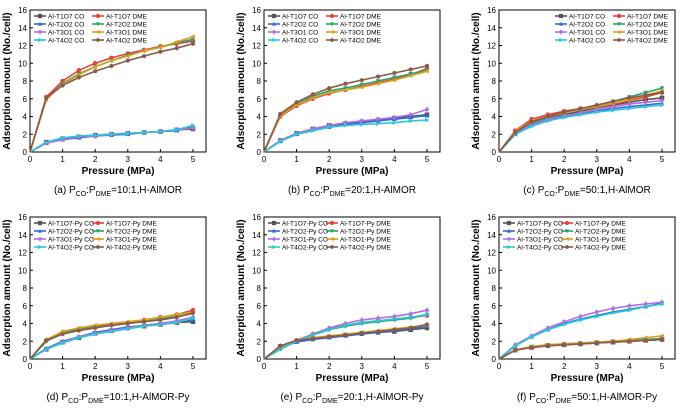 Image resolution: width=700 pixels, height=410 pixels. What do you see at coordinates (491, 217) in the screenshot?
I see `panel-f-ytick-label-8: 16` at bounding box center [491, 217].